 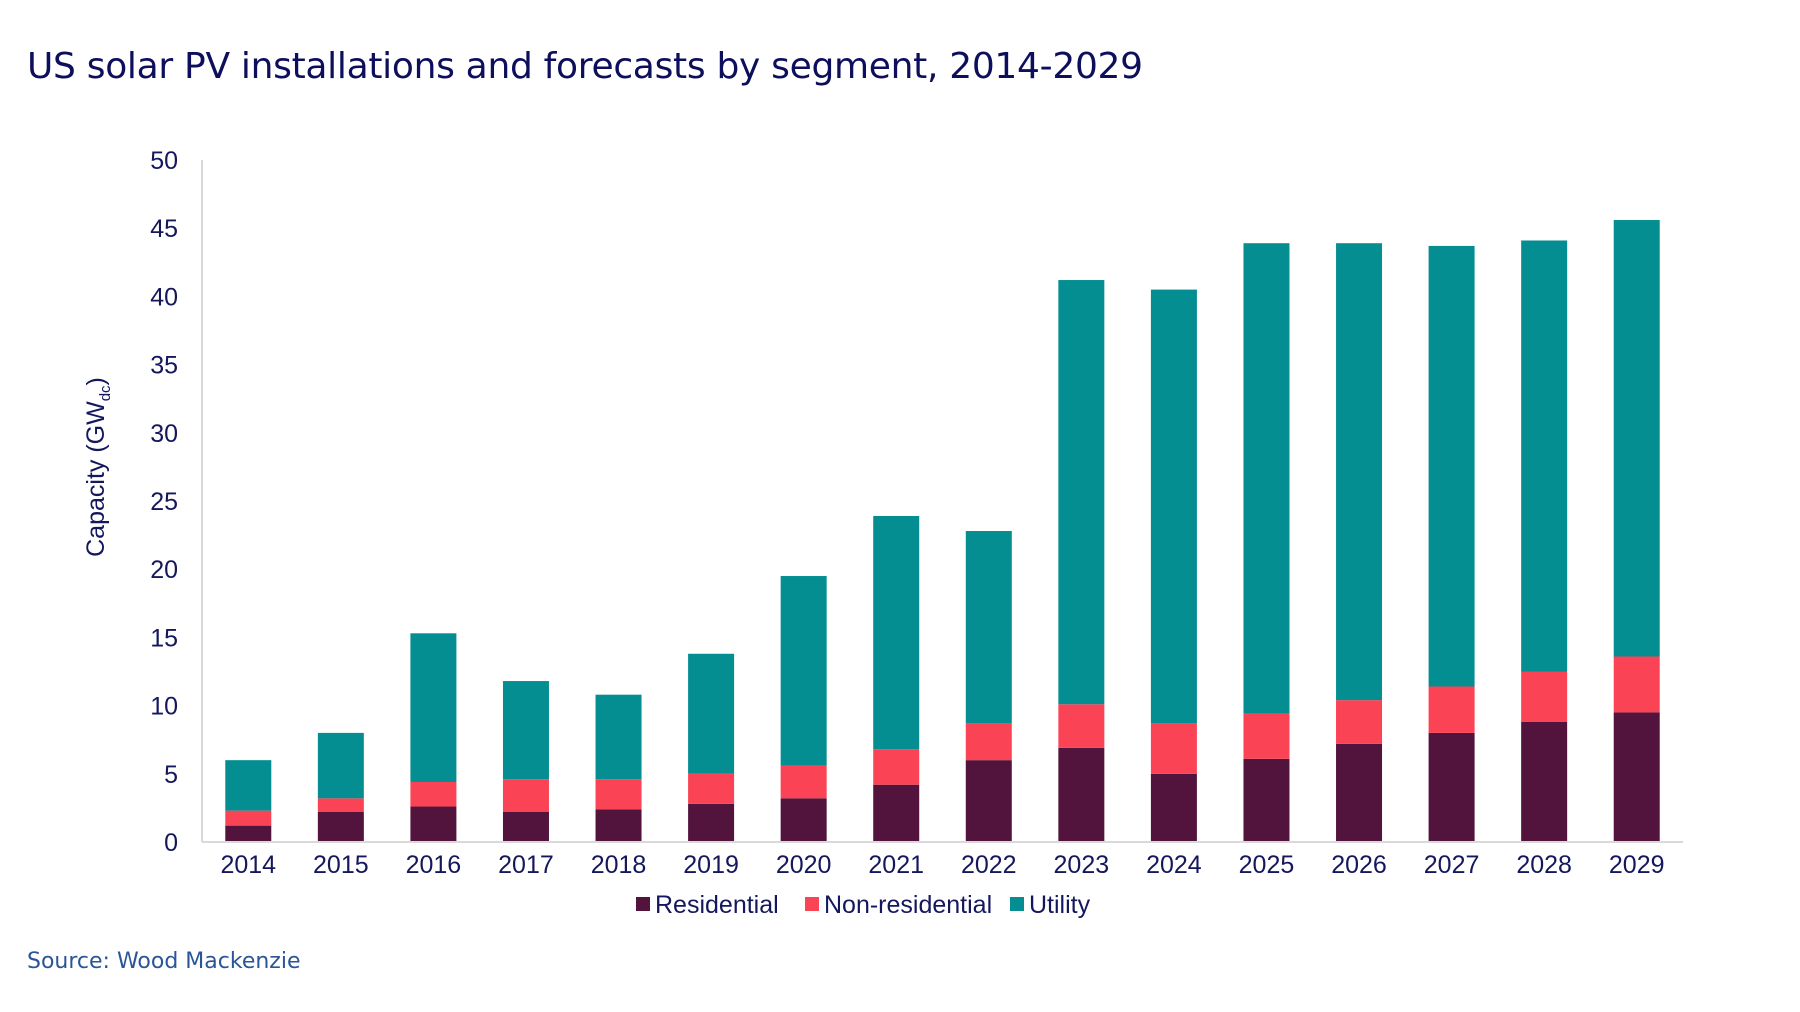 I want to click on y-tick-label: 40, so click(x=164, y=297).